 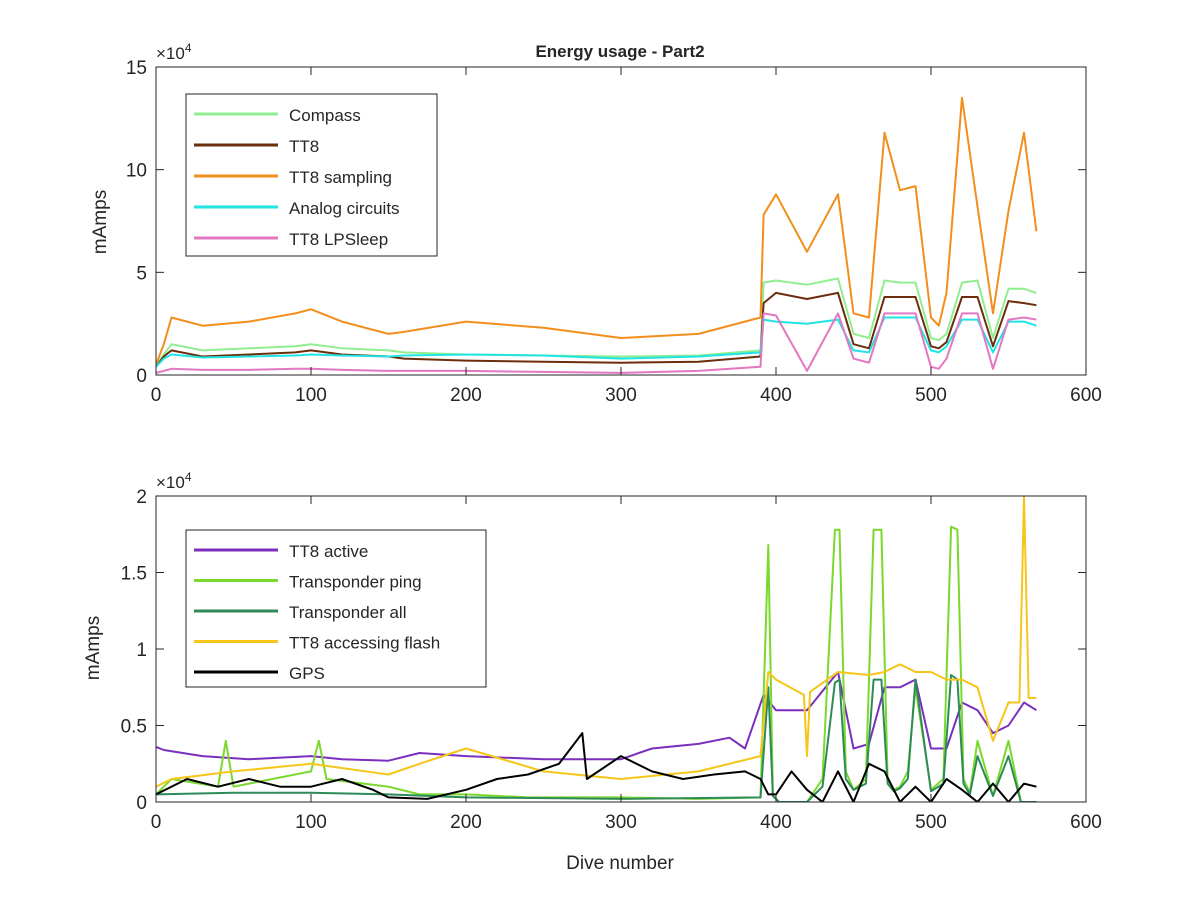 What do you see at coordinates (364, 643) in the screenshot?
I see `legend-label: TT8 accessing flash` at bounding box center [364, 643].